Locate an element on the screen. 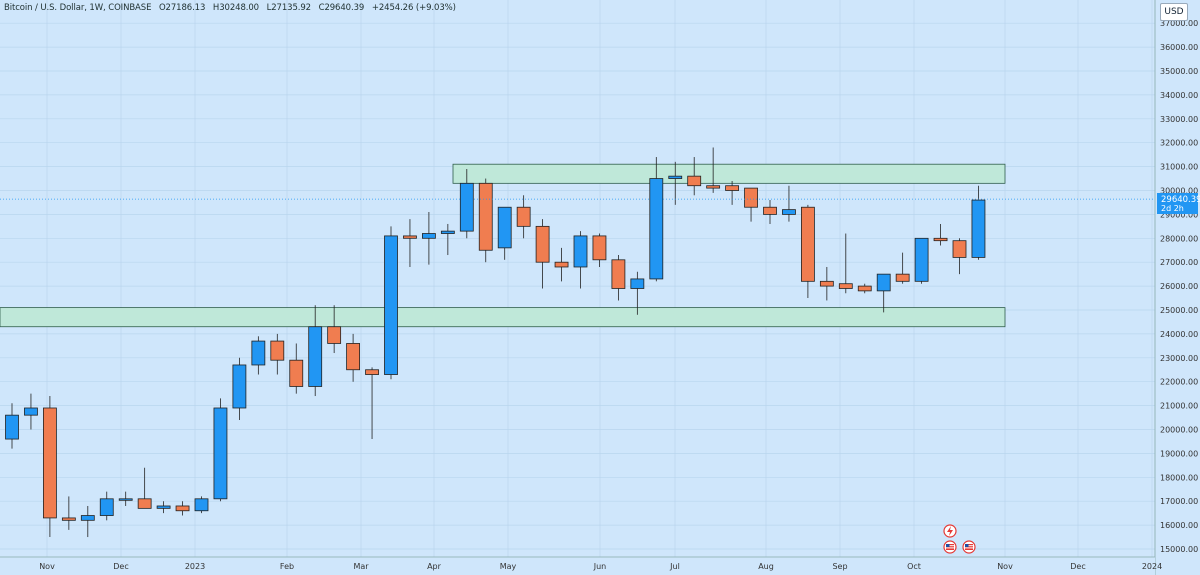 This screenshot has width=1200, height=575. price-tick-label: 23000.00 is located at coordinates (1179, 358).